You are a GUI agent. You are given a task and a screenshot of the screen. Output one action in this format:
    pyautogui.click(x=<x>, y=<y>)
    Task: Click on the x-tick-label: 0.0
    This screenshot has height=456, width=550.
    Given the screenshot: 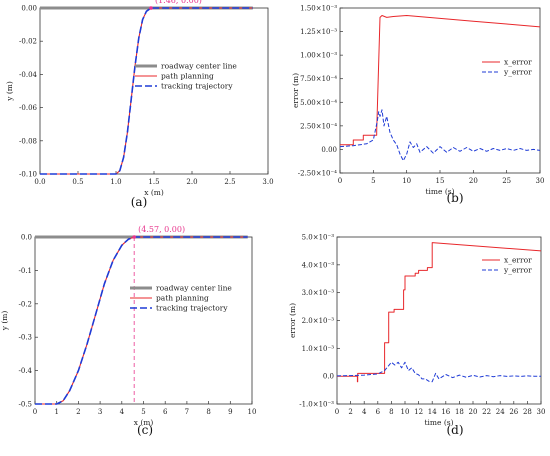 What is the action you would take?
    pyautogui.click(x=39, y=182)
    